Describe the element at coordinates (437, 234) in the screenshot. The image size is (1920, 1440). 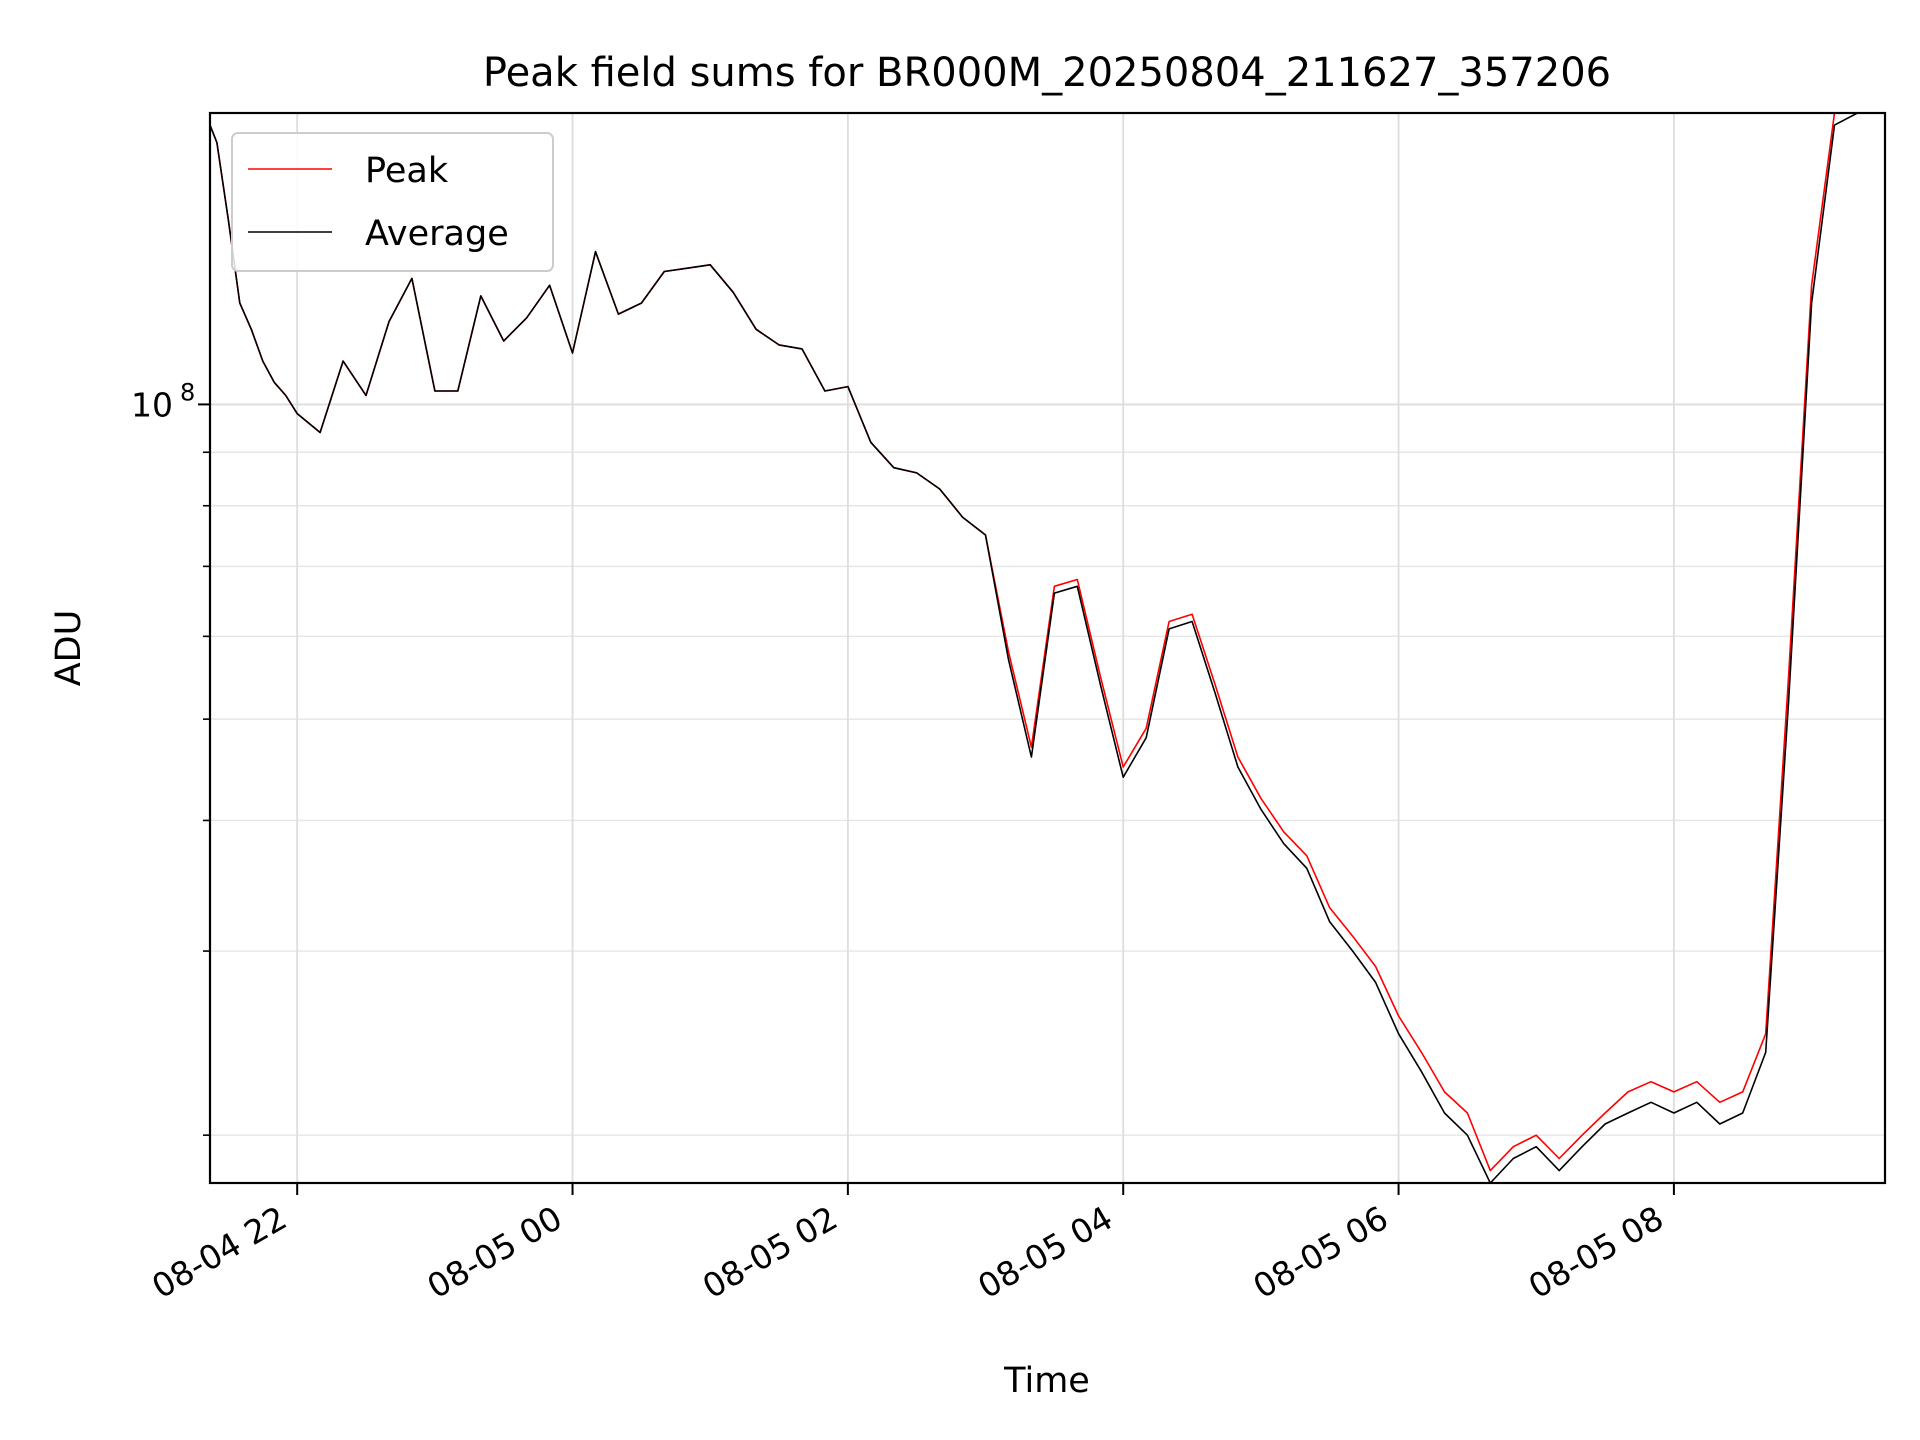
I see `legend-label-average: Average` at that location.